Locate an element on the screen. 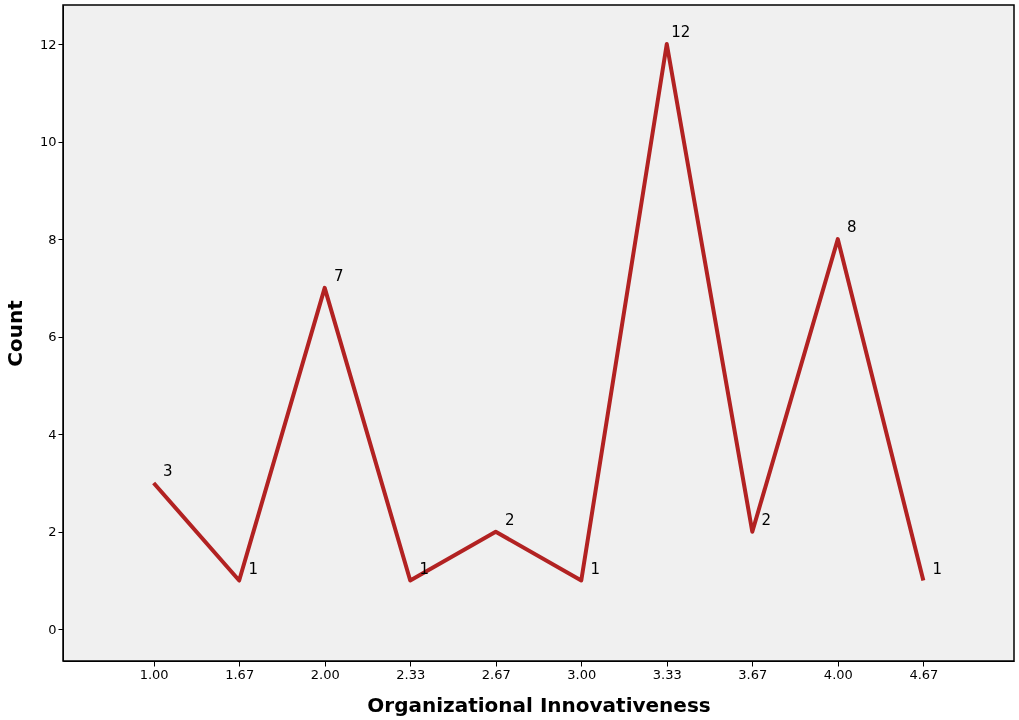 The height and width of the screenshot is (720, 1019). x-tick-label: 1.00 is located at coordinates (154, 674).